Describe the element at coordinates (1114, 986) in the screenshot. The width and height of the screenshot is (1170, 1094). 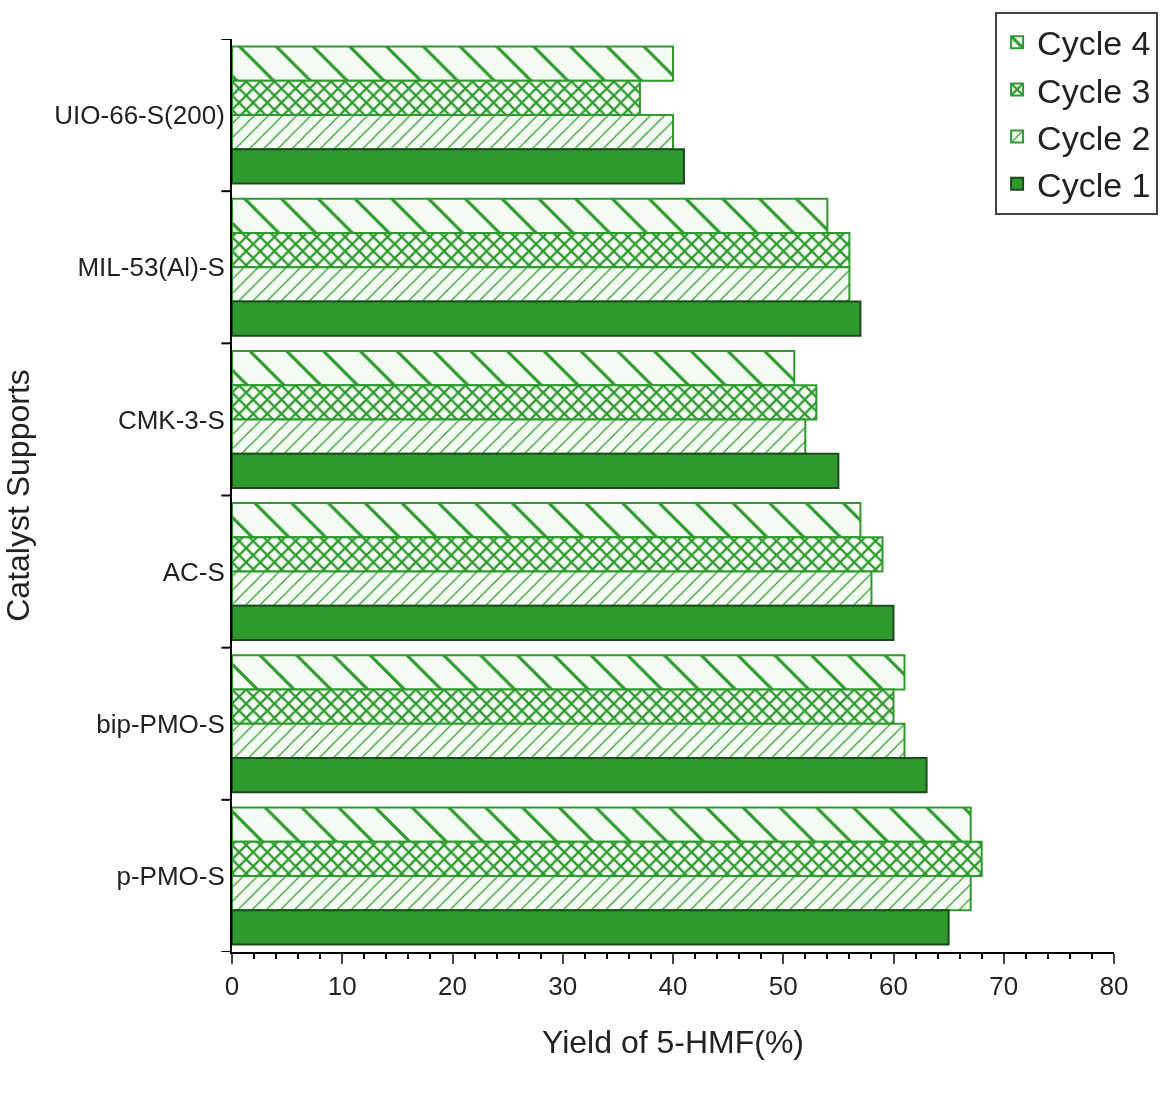
I see `x-tick-label: 80` at that location.